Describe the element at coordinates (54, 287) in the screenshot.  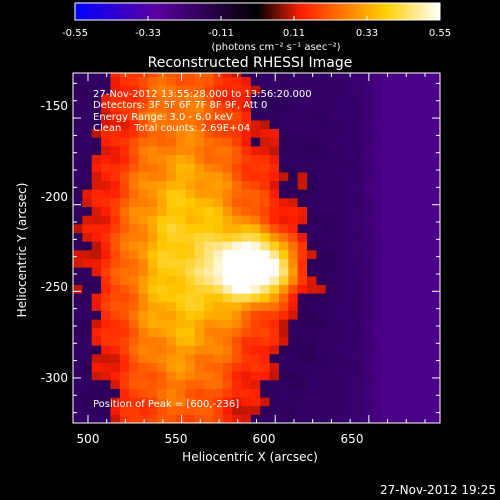
I see `y-tick-label: -250` at that location.